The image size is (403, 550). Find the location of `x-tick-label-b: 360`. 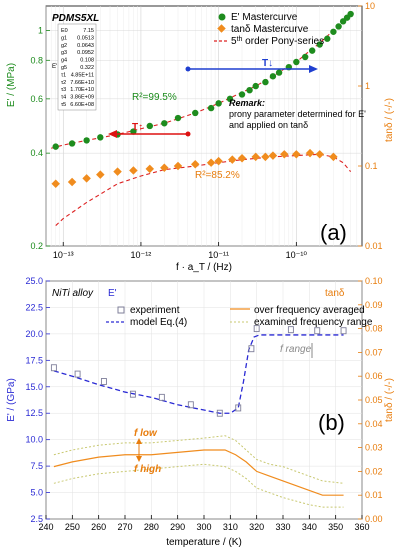

x-tick-label-b: 360 is located at coordinates (361, 527).